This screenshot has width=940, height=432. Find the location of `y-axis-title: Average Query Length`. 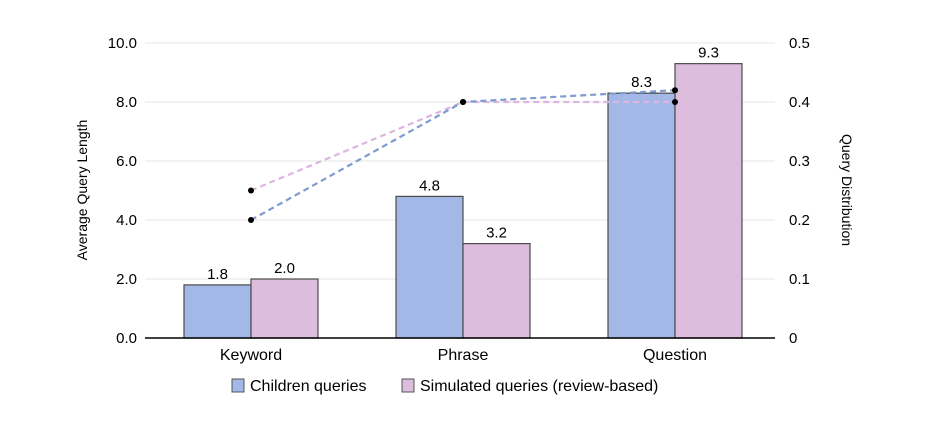

y-axis-title: Average Query Length is located at coordinates (82, 190).